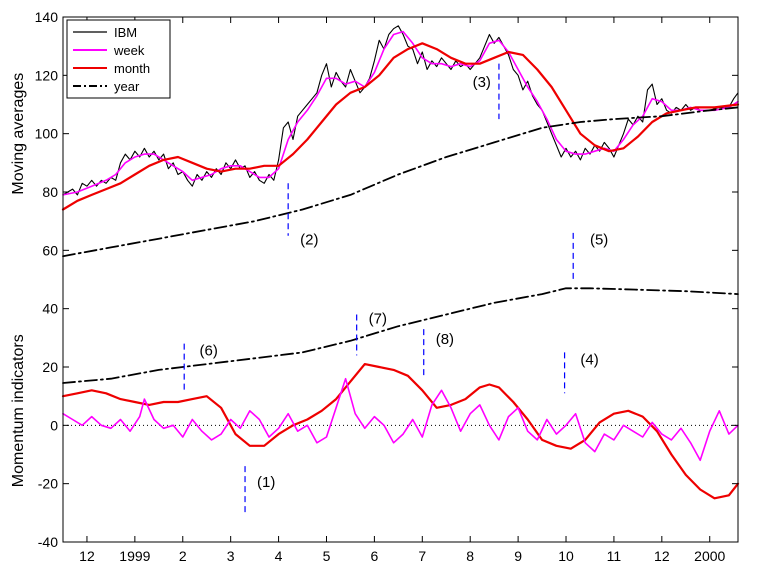 This screenshot has height=570, width=757. I want to click on marker-label-6: (6), so click(209, 351).